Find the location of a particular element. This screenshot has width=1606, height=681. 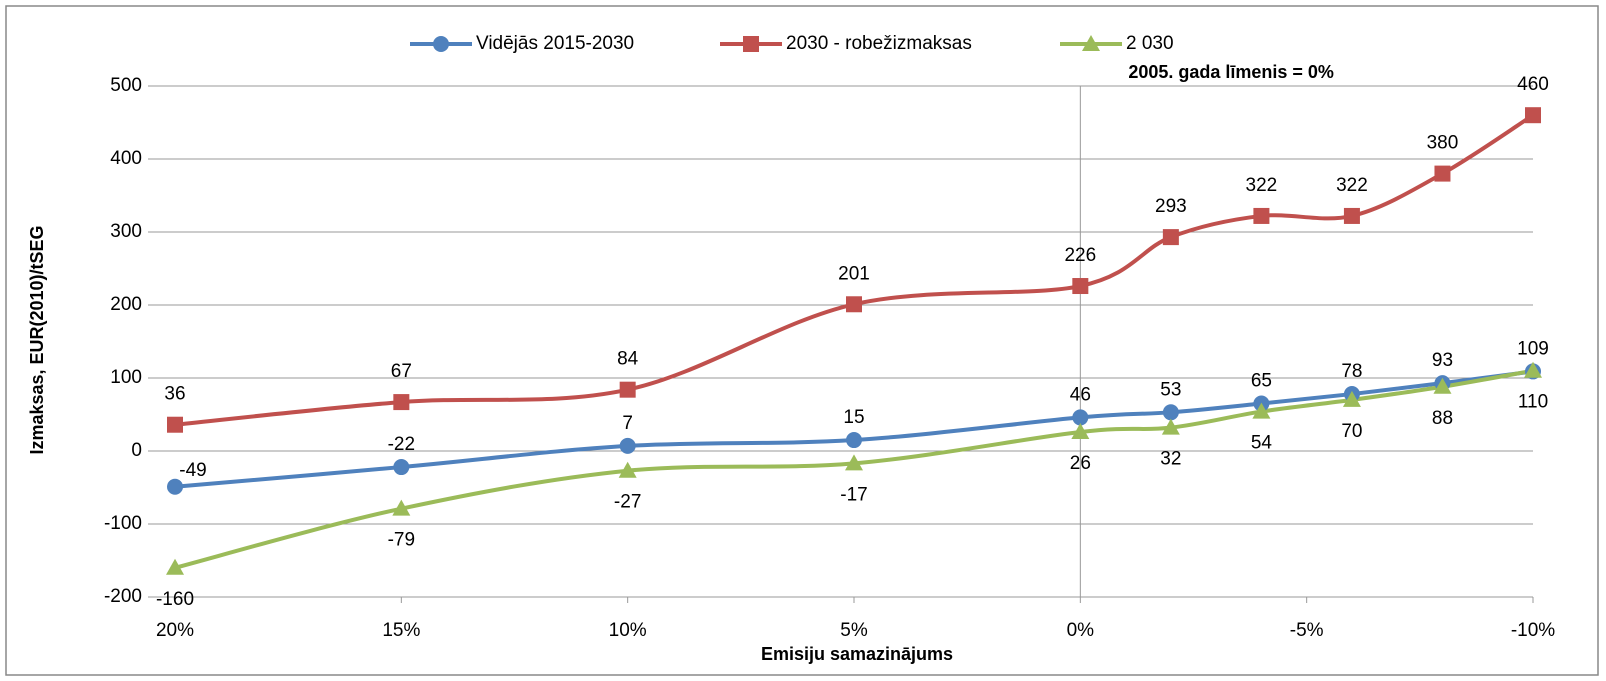

y-tick-label: 500 is located at coordinates (126, 85).